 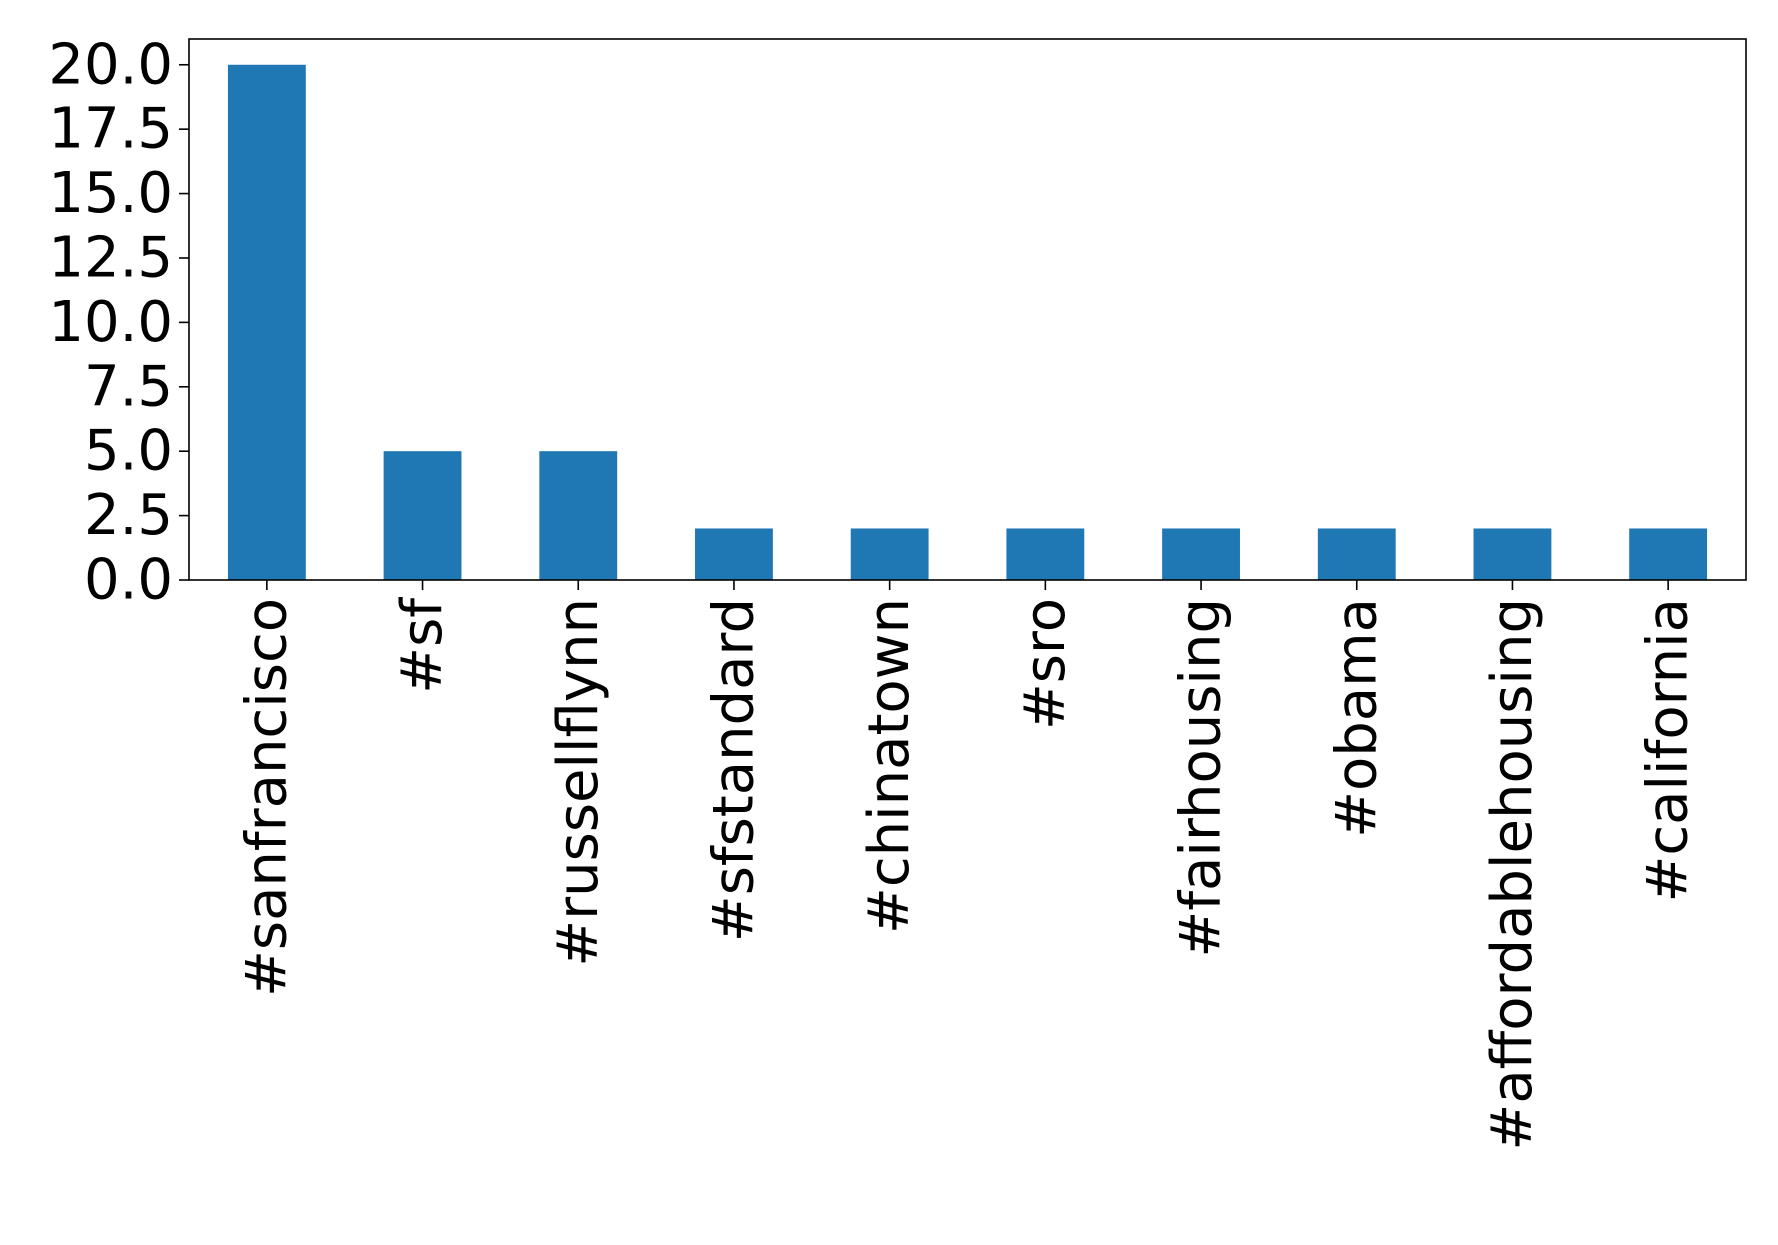 I want to click on bar-sanfrancisco, so click(x=266, y=322).